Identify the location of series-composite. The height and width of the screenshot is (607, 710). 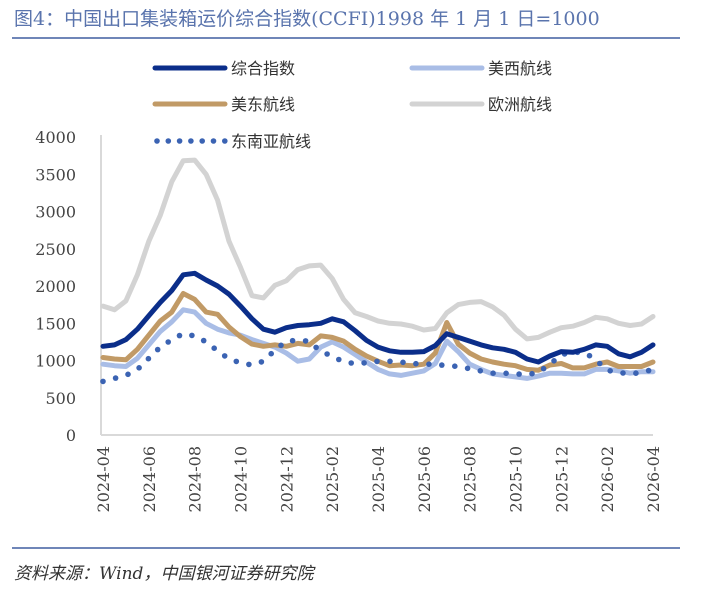
(378, 317).